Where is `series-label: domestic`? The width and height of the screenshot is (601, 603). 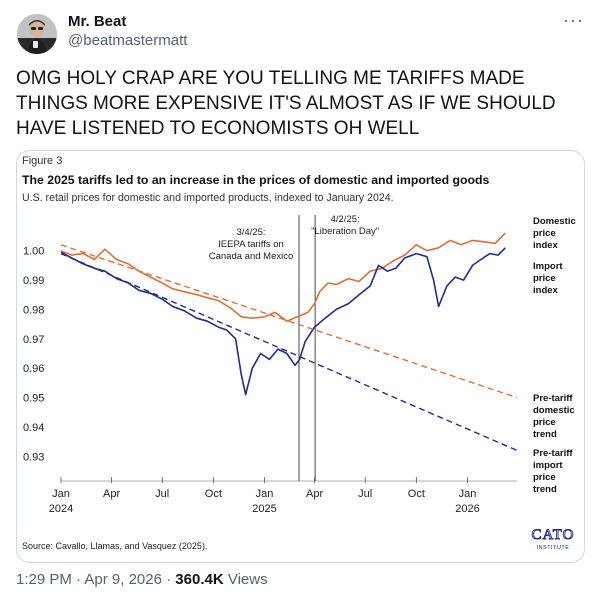
series-label: domestic is located at coordinates (554, 410).